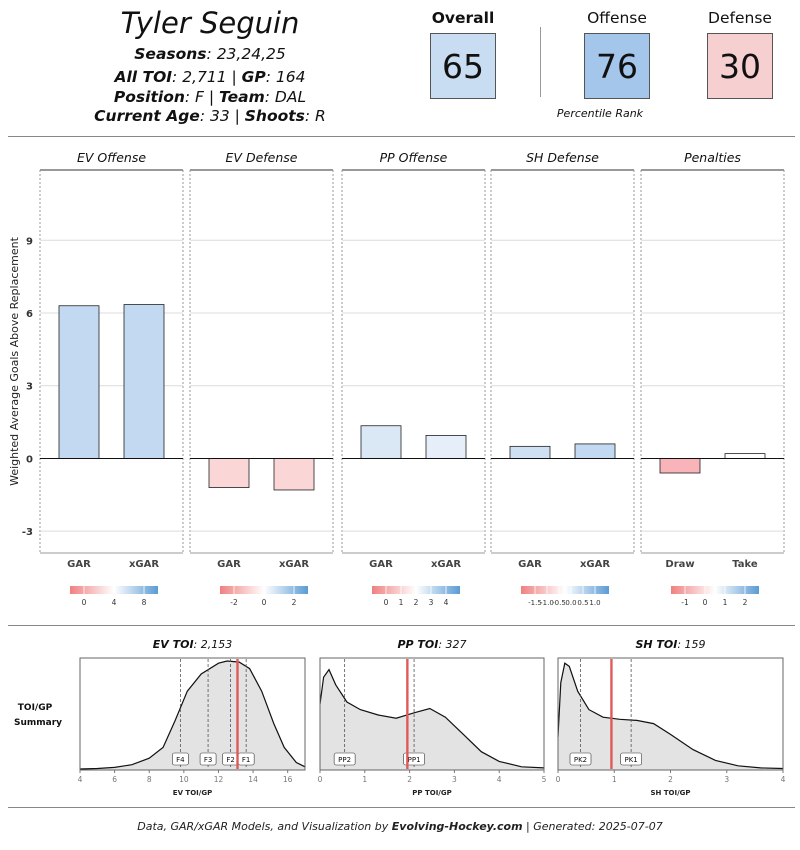 The width and height of the screenshot is (800, 850). What do you see at coordinates (401, 807) in the screenshot?
I see `divider-bottom` at bounding box center [401, 807].